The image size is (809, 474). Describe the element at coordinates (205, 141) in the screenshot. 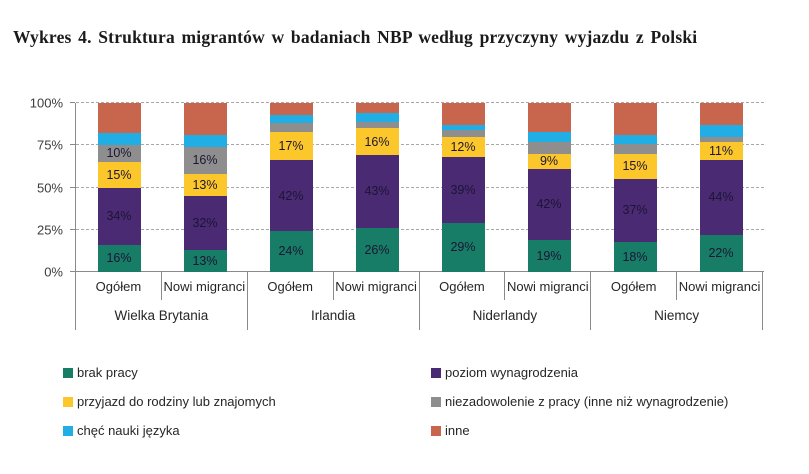

I see `segment-s4-b1` at that location.